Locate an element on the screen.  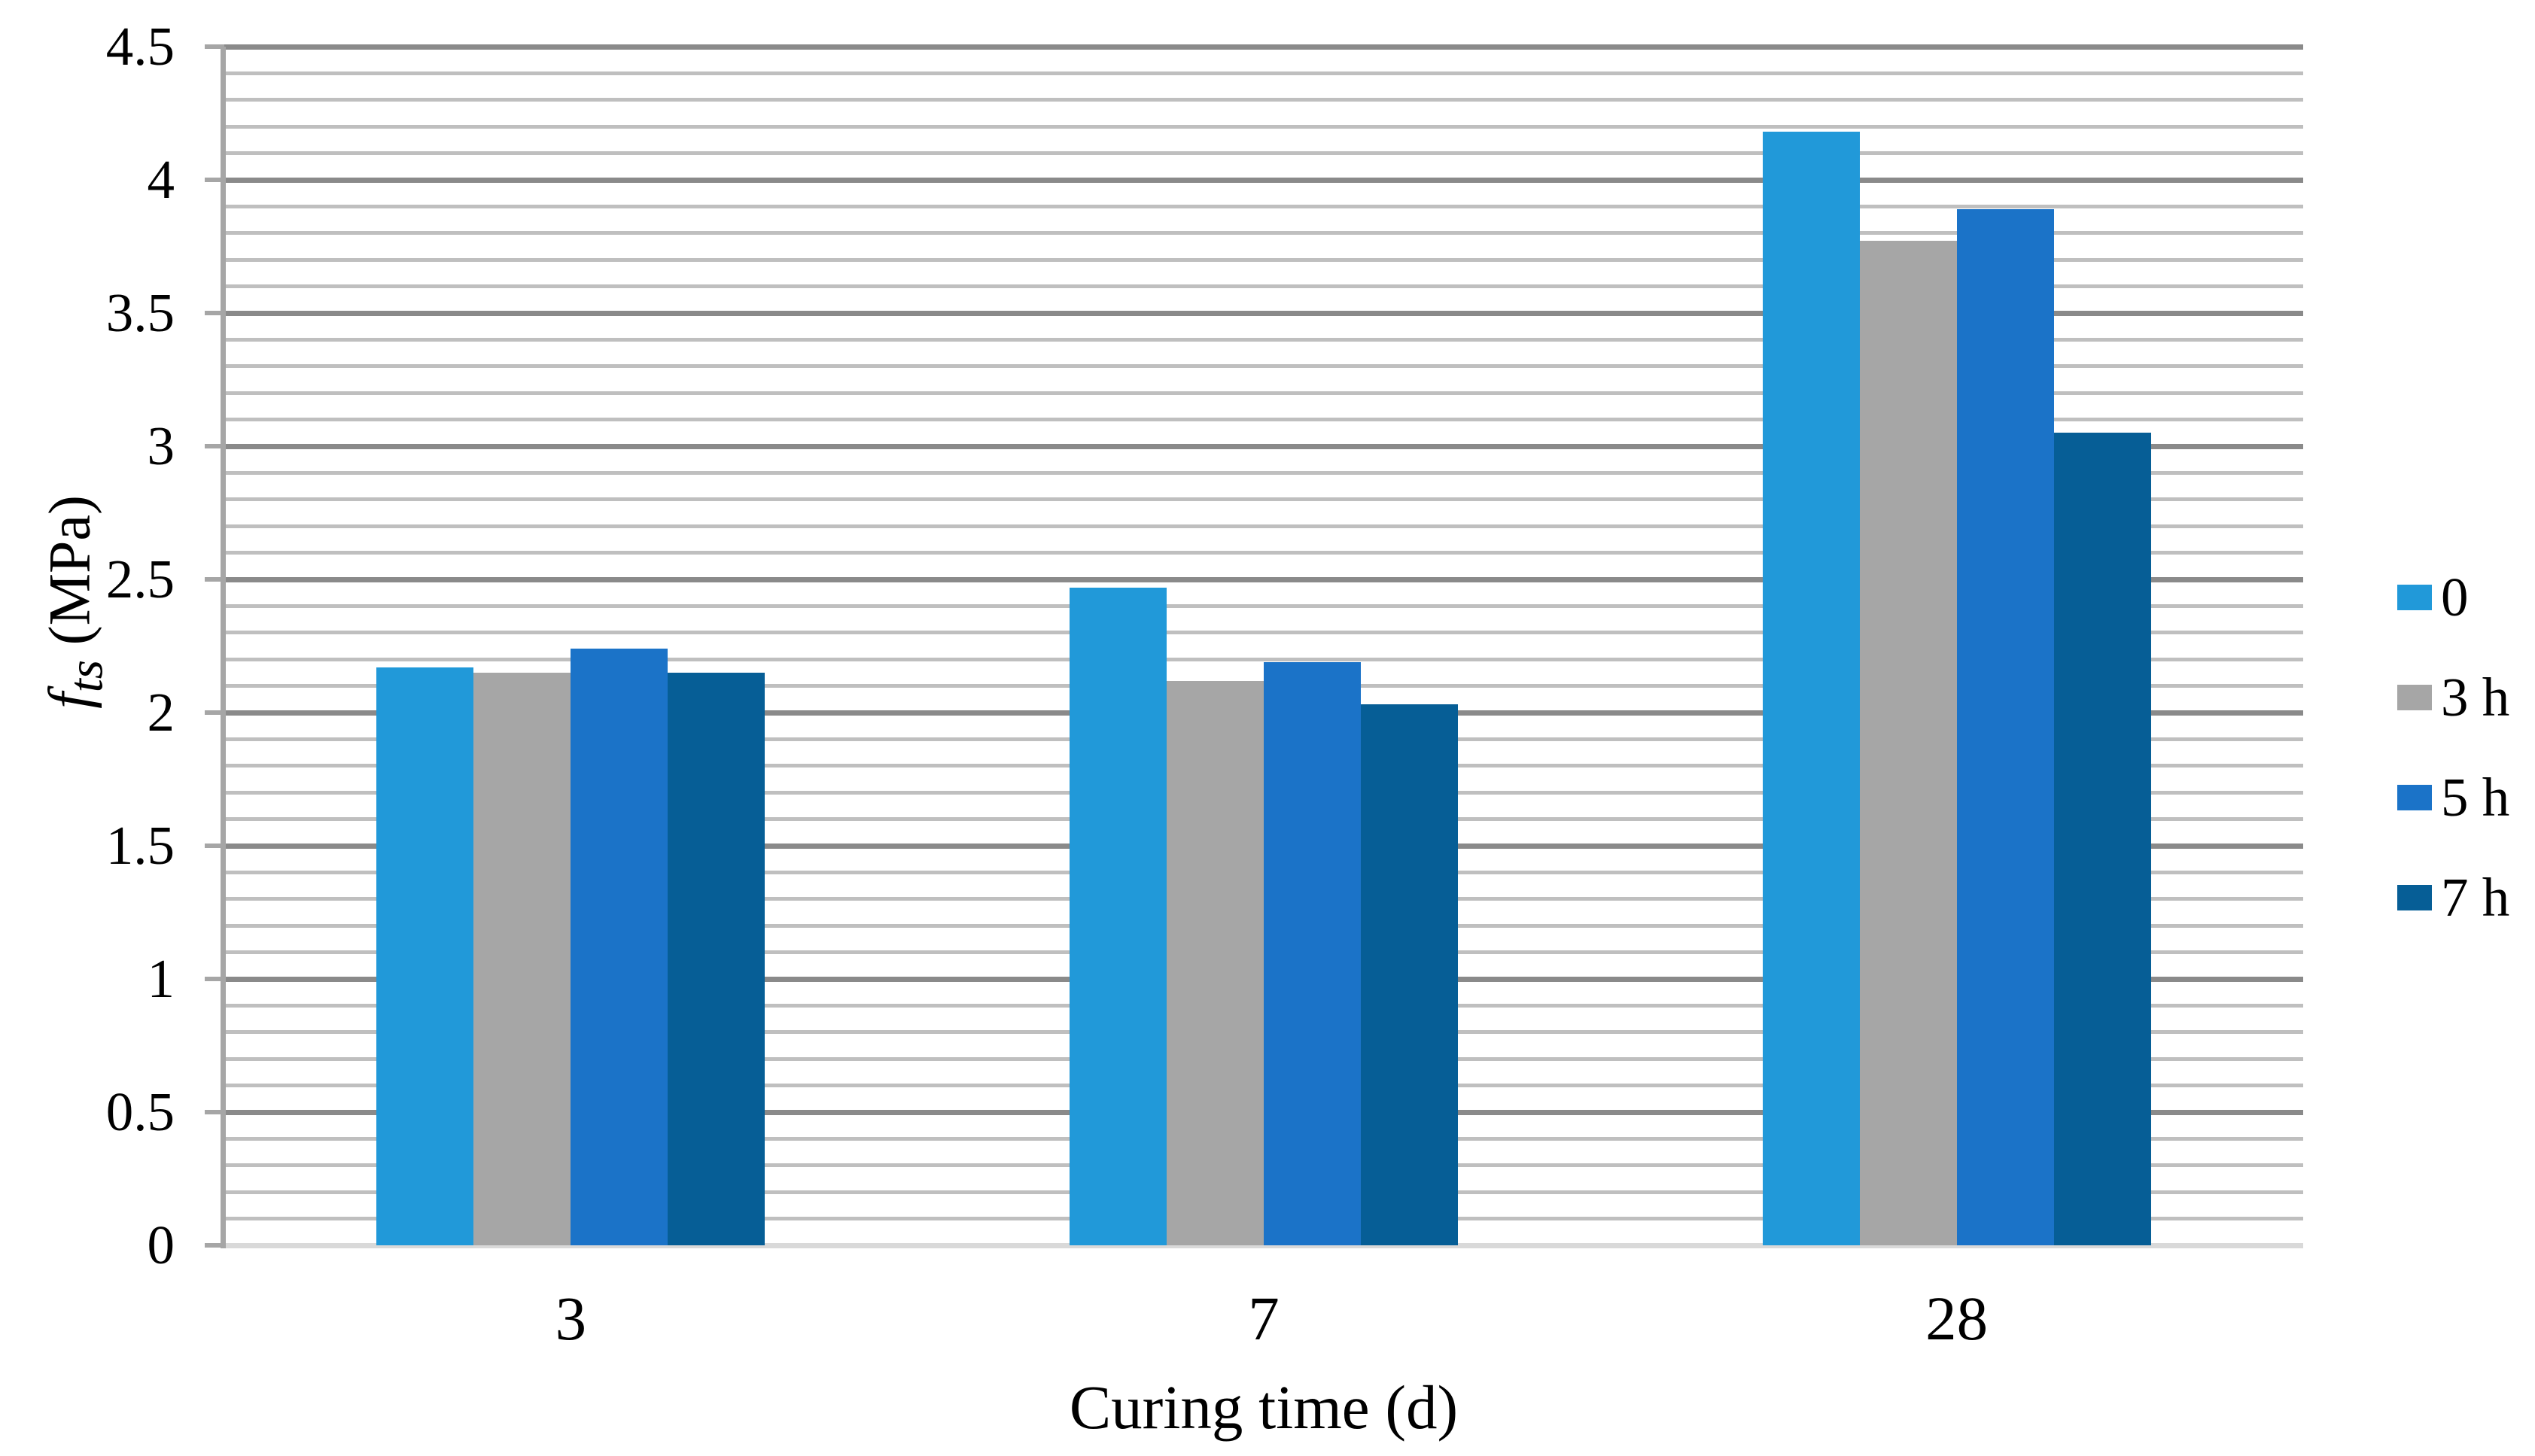
y-axis-title: fts (MPa) is located at coordinates (76, 602).